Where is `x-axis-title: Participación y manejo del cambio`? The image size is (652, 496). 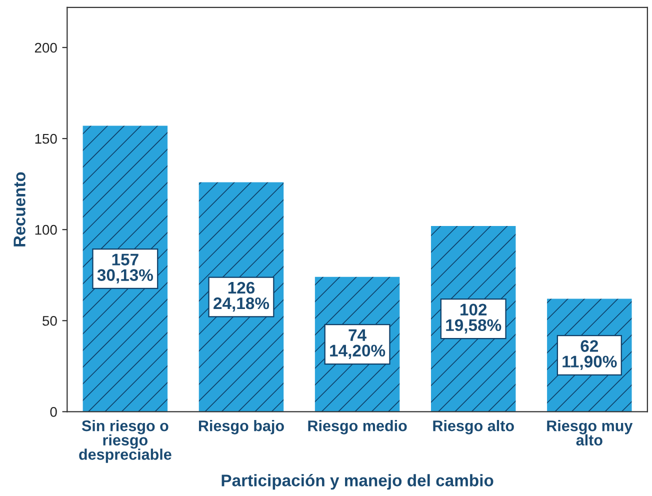
x-axis-title: Participación y manejo del cambio is located at coordinates (358, 482).